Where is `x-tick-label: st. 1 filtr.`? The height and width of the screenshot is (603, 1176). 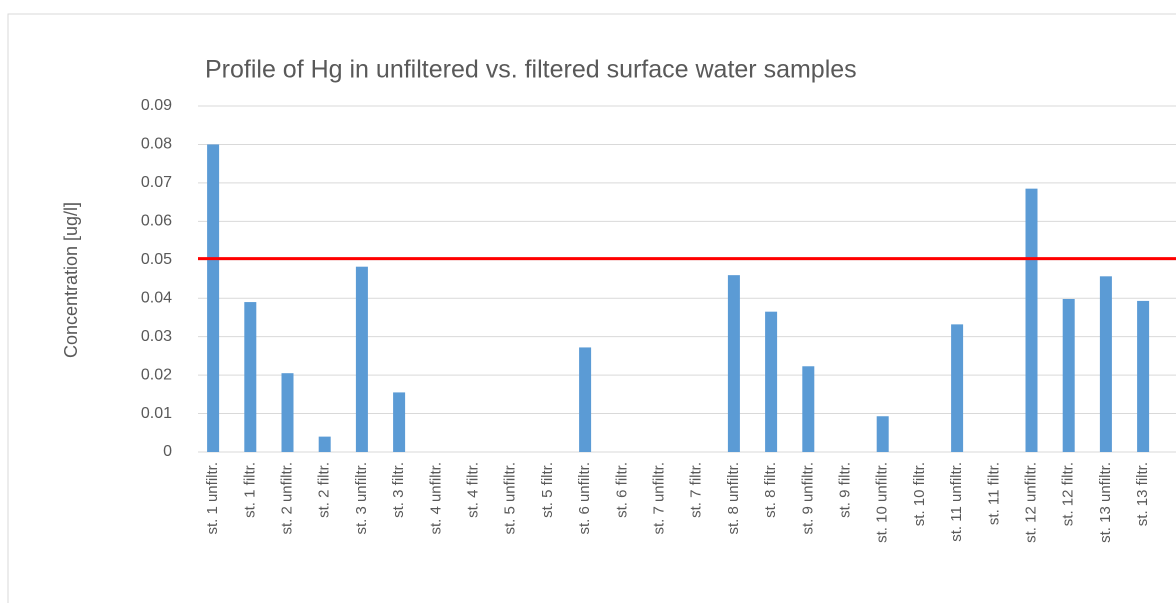
x-tick-label: st. 1 filtr. is located at coordinates (249, 490).